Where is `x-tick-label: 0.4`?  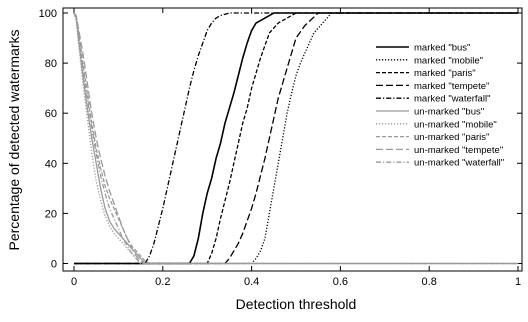 x-tick-label: 0.4 is located at coordinates (251, 282).